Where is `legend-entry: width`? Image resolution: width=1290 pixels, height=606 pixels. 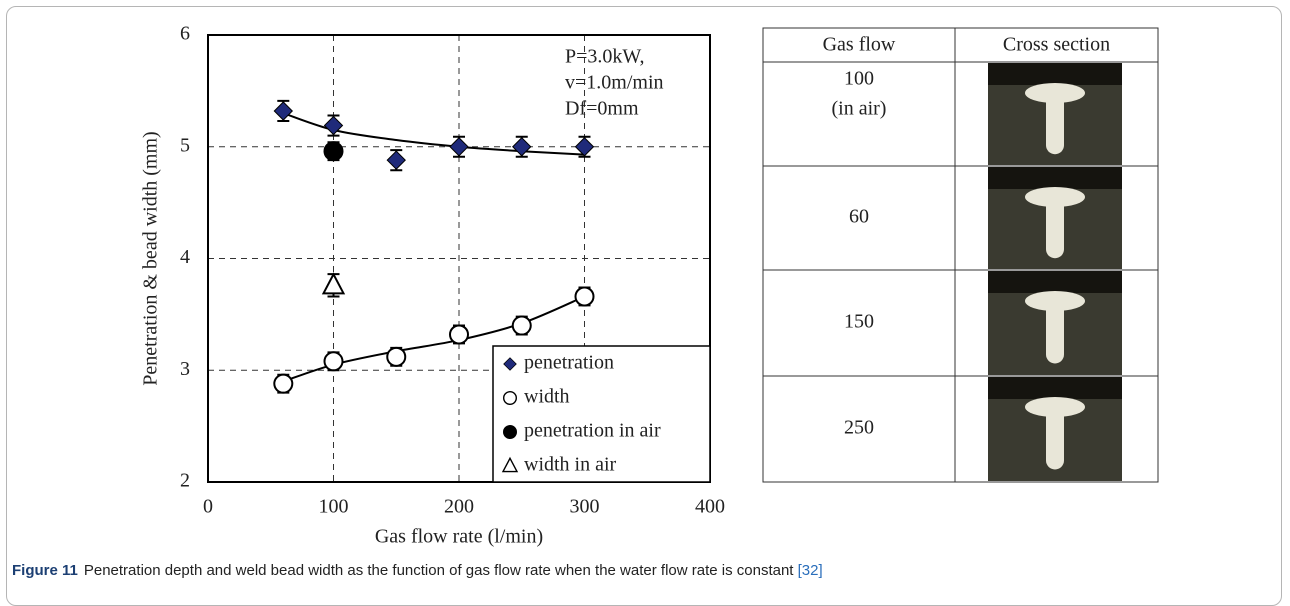 legend-entry: width is located at coordinates (536, 397).